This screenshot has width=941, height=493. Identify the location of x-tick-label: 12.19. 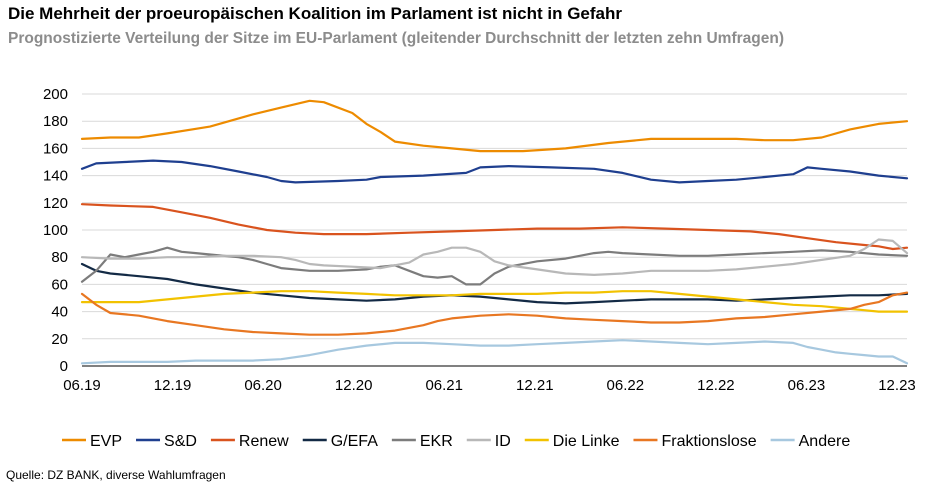
(173, 385).